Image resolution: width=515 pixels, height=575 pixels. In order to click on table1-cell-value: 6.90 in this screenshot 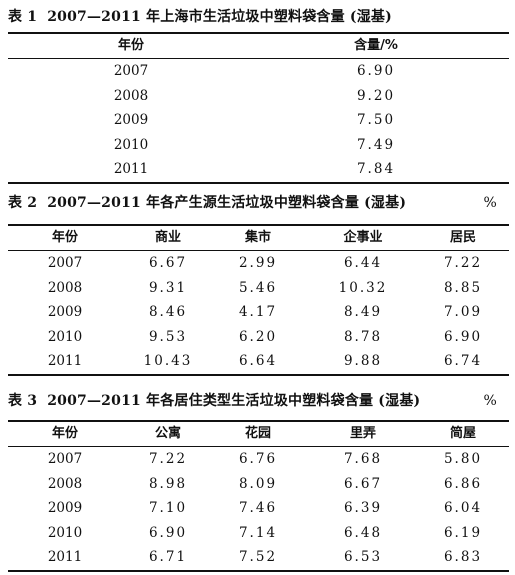, I will do `click(376, 71)`.